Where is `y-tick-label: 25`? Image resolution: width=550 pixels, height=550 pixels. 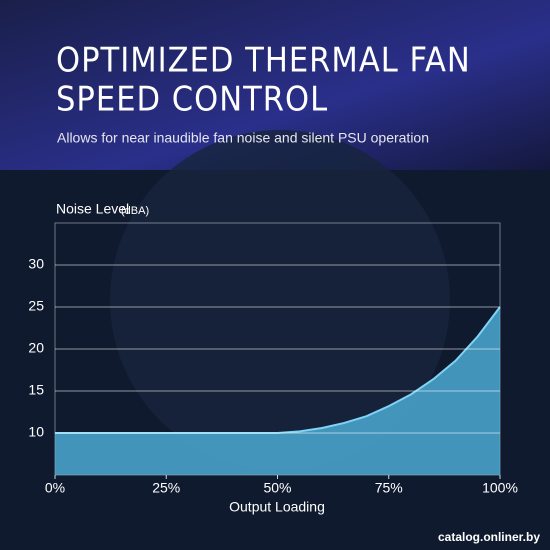 y-tick-label: 25 is located at coordinates (36, 306).